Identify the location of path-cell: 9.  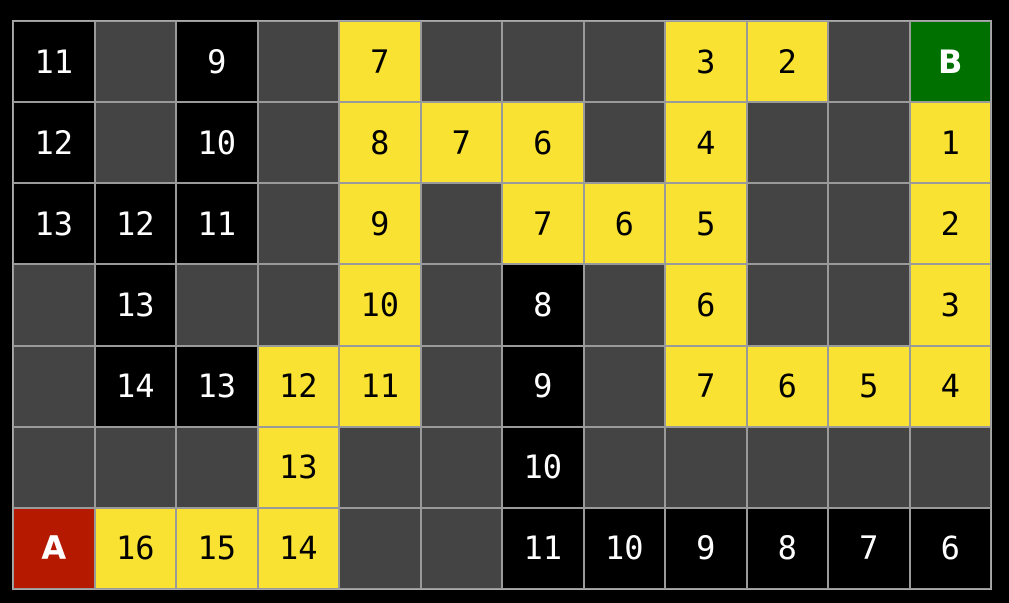
(380, 224).